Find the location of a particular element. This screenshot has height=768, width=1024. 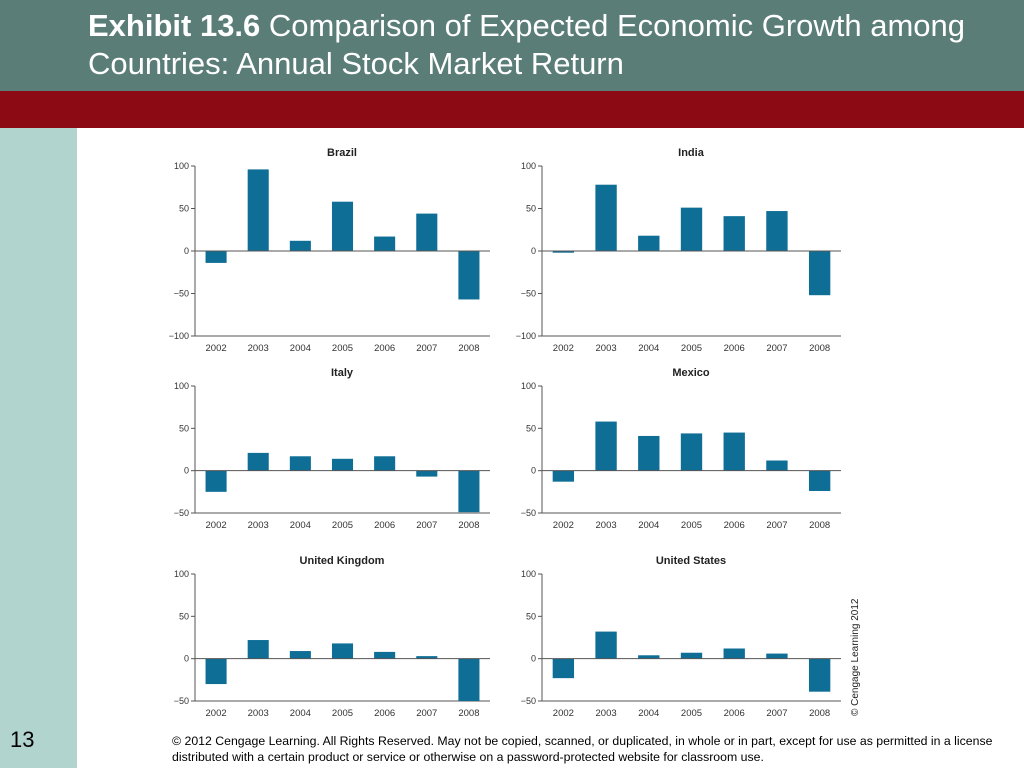

y-tick-label-mexico: −50 is located at coordinates (528, 513).